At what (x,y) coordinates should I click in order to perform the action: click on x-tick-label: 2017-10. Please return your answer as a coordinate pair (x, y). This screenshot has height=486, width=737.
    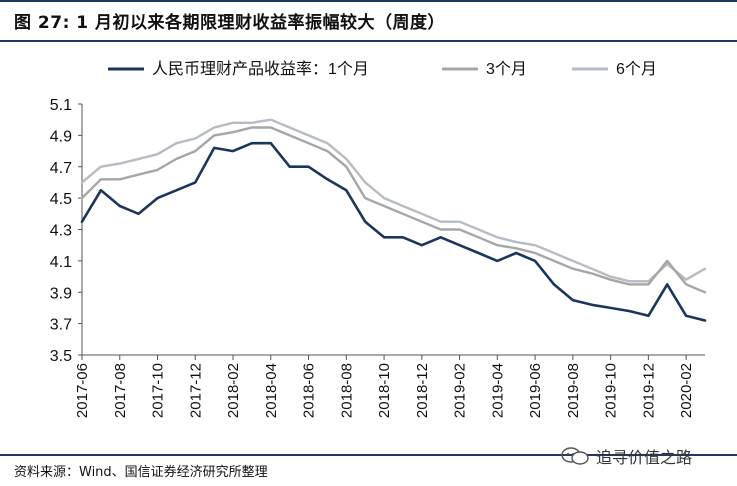
    Looking at the image, I should click on (158, 390).